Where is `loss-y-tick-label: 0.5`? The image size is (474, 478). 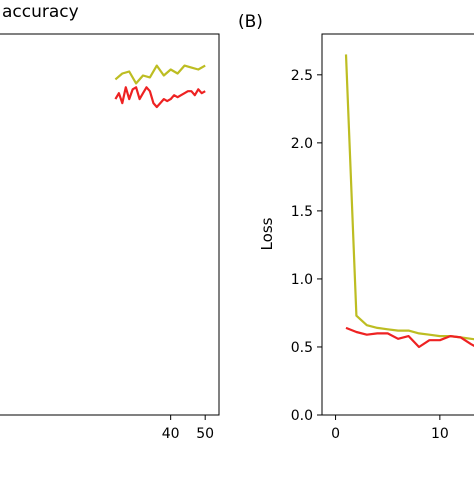
loss-y-tick-label: 0.5 is located at coordinates (302, 348).